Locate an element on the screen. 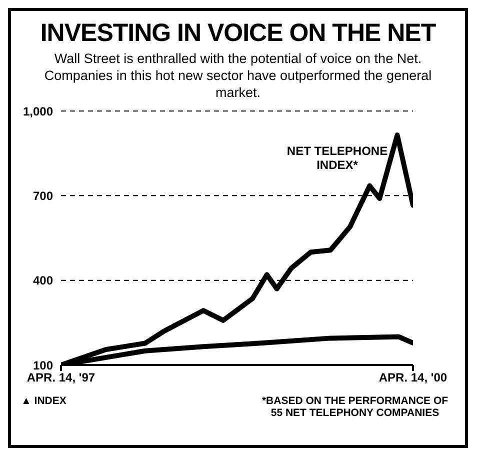  series-label: NET TELEPHONE INDEX* is located at coordinates (337, 158).